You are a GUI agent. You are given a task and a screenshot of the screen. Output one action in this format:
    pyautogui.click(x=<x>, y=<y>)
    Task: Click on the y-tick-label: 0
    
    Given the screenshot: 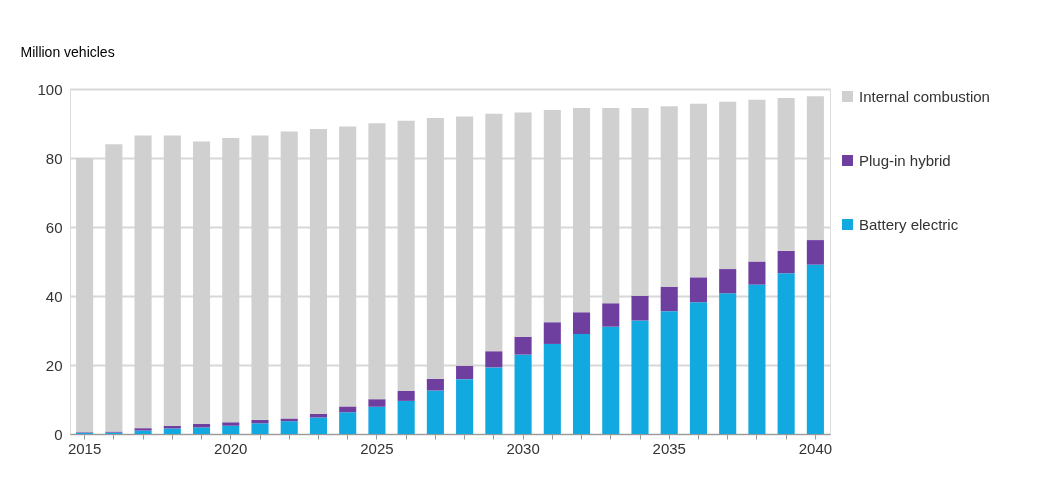 What is the action you would take?
    pyautogui.click(x=58, y=434)
    